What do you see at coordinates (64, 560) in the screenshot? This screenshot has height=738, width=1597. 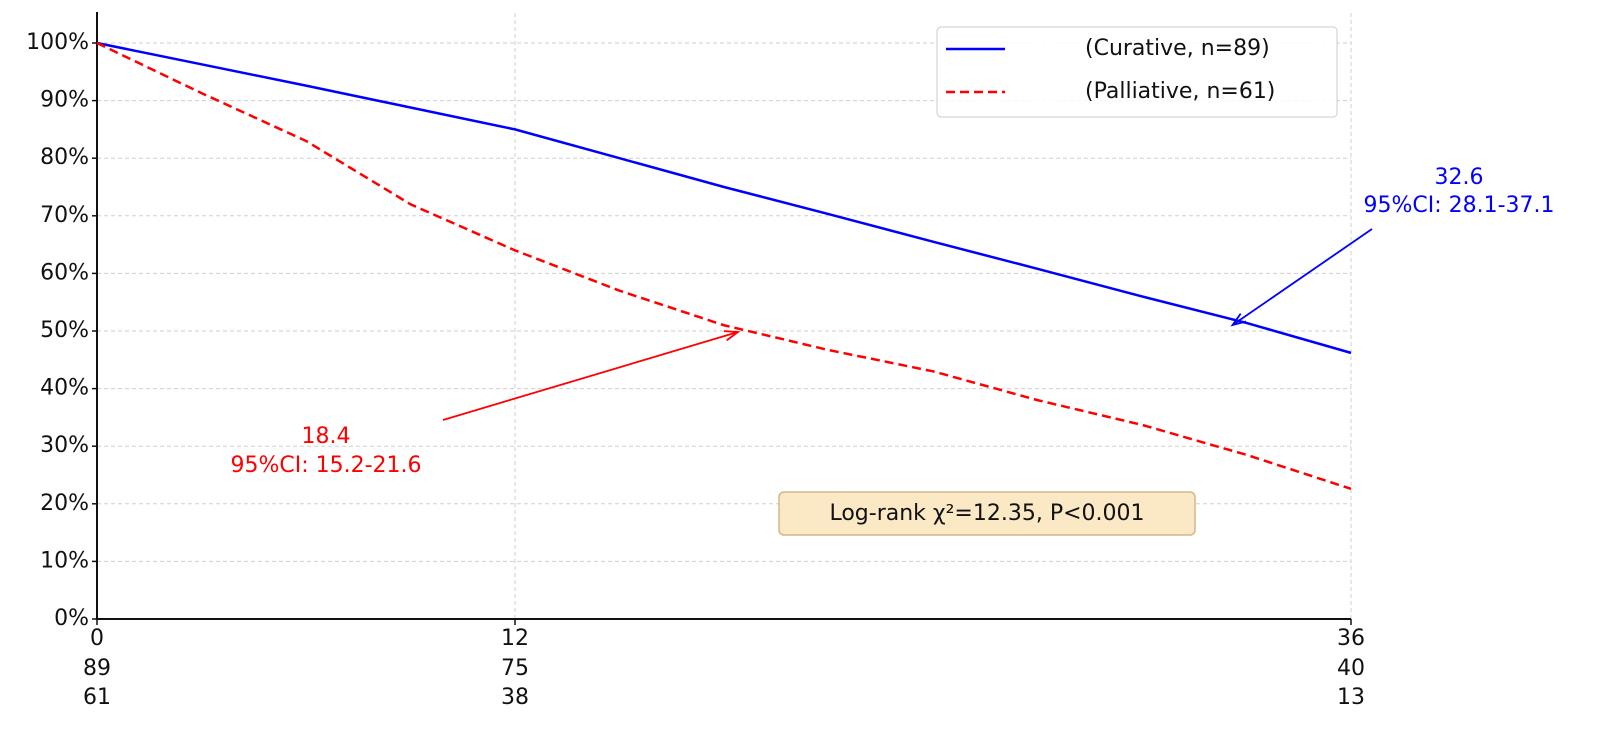 I see `y-tick-label: 10%` at bounding box center [64, 560].